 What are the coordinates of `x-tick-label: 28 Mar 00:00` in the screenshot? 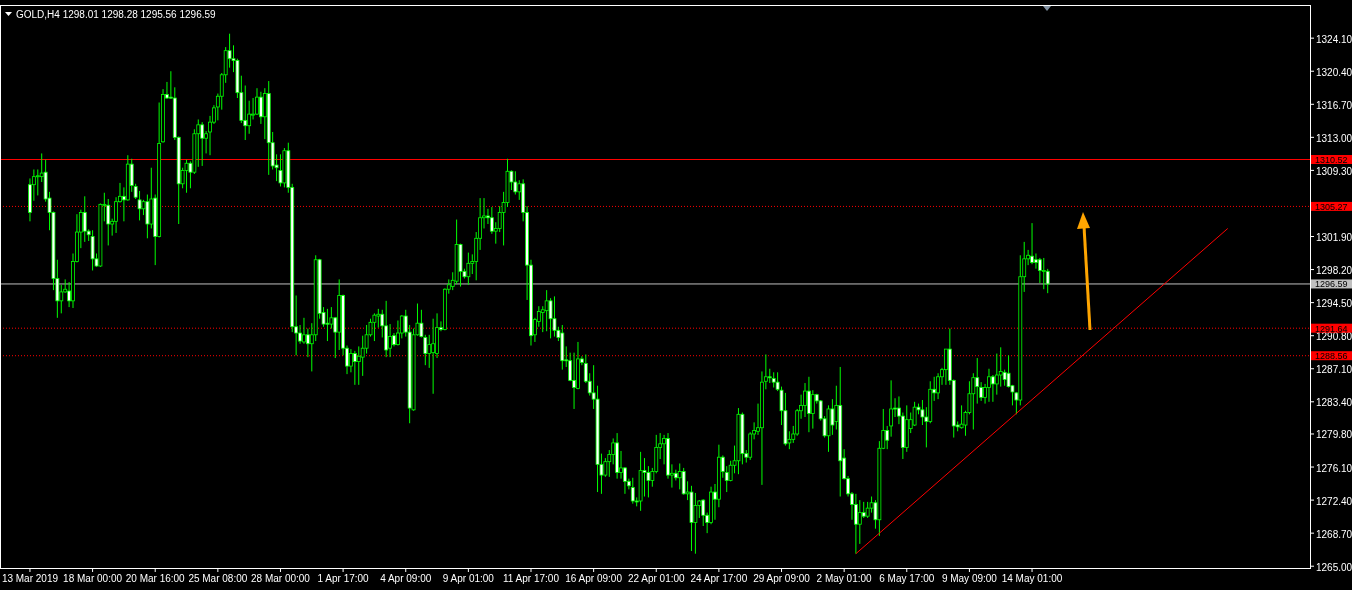 It's located at (281, 578).